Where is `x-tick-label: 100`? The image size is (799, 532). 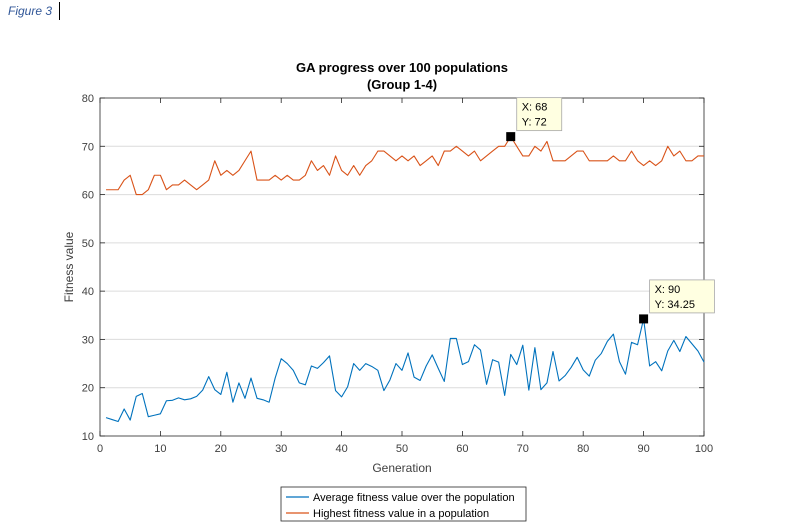 x-tick-label: 100 is located at coordinates (704, 449).